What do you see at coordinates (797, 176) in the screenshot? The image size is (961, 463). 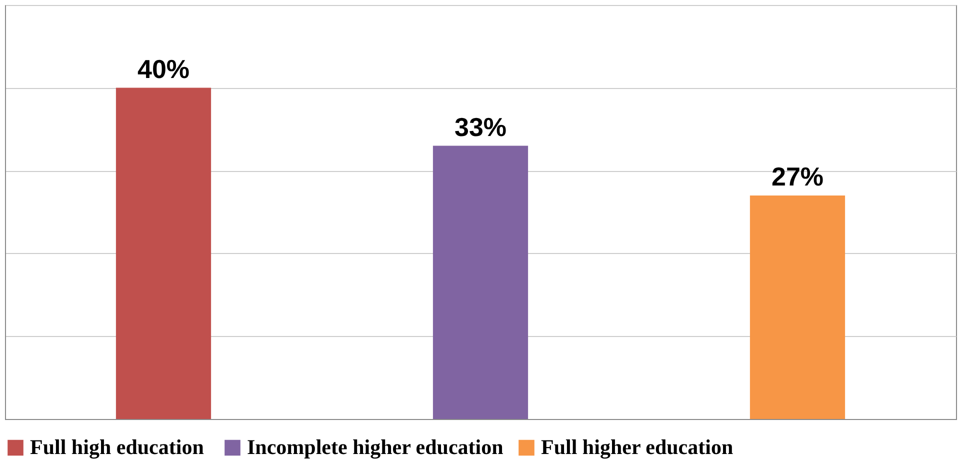 I see `data-label: 27%` at bounding box center [797, 176].